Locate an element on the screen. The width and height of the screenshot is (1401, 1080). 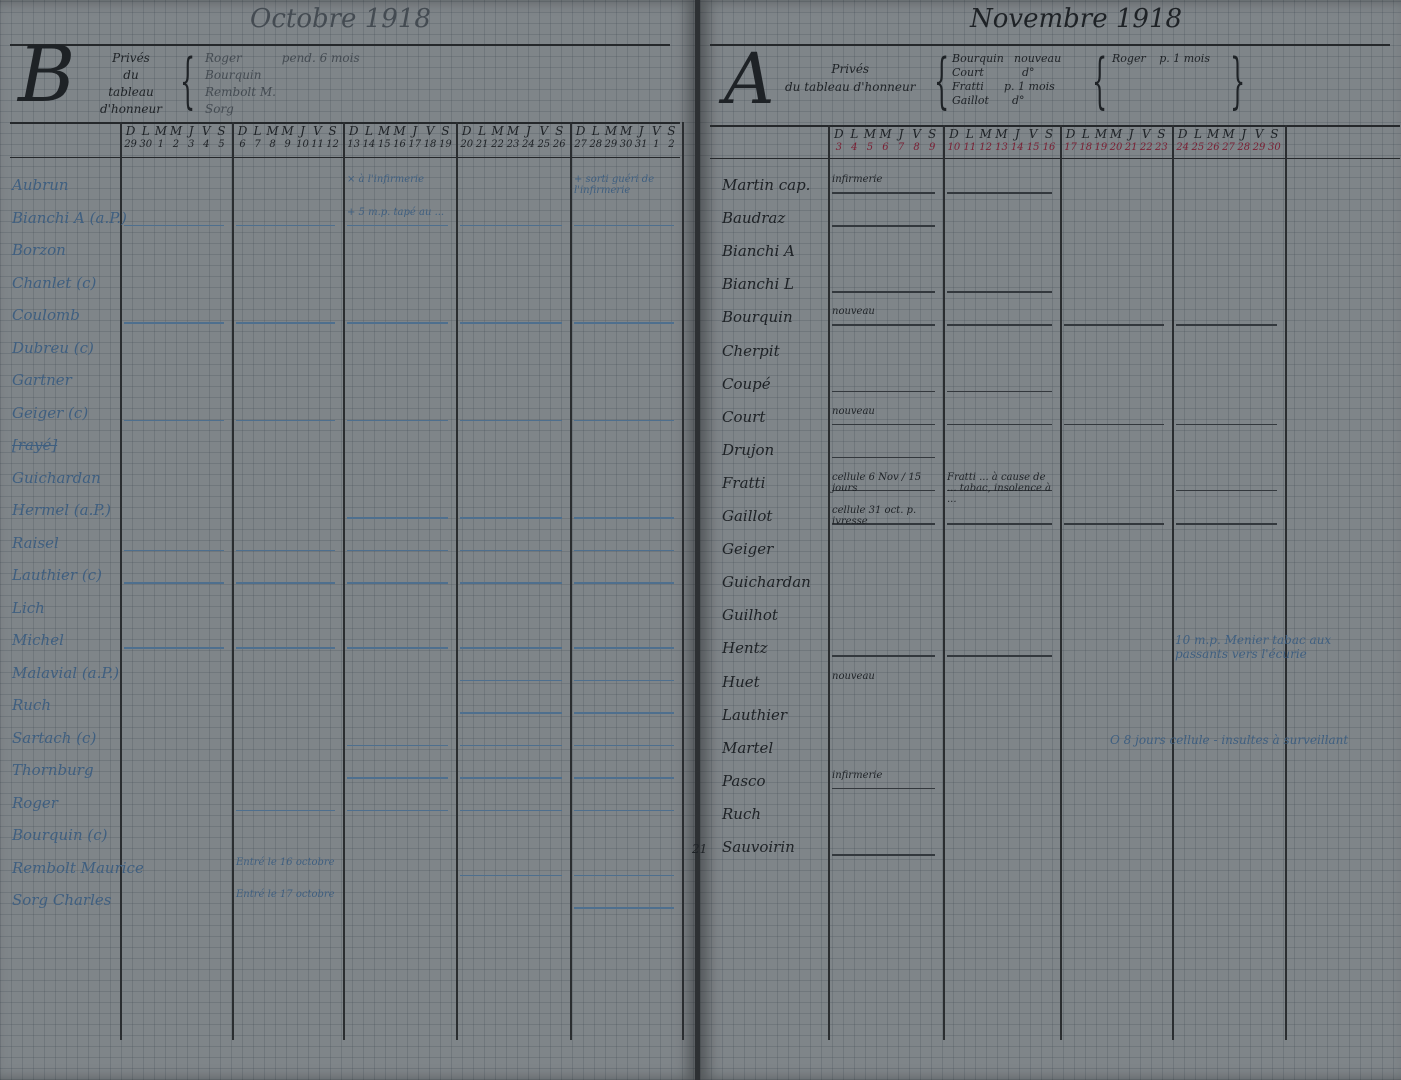
row-name: [rayé] is located at coordinates (35, 445).